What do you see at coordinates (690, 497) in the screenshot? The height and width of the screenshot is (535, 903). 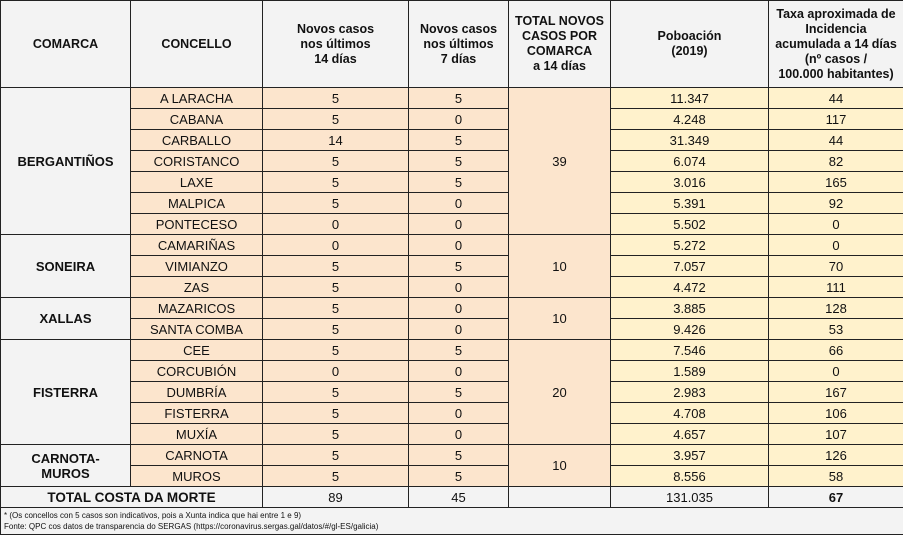 I see `total-population: 131.035` at bounding box center [690, 497].